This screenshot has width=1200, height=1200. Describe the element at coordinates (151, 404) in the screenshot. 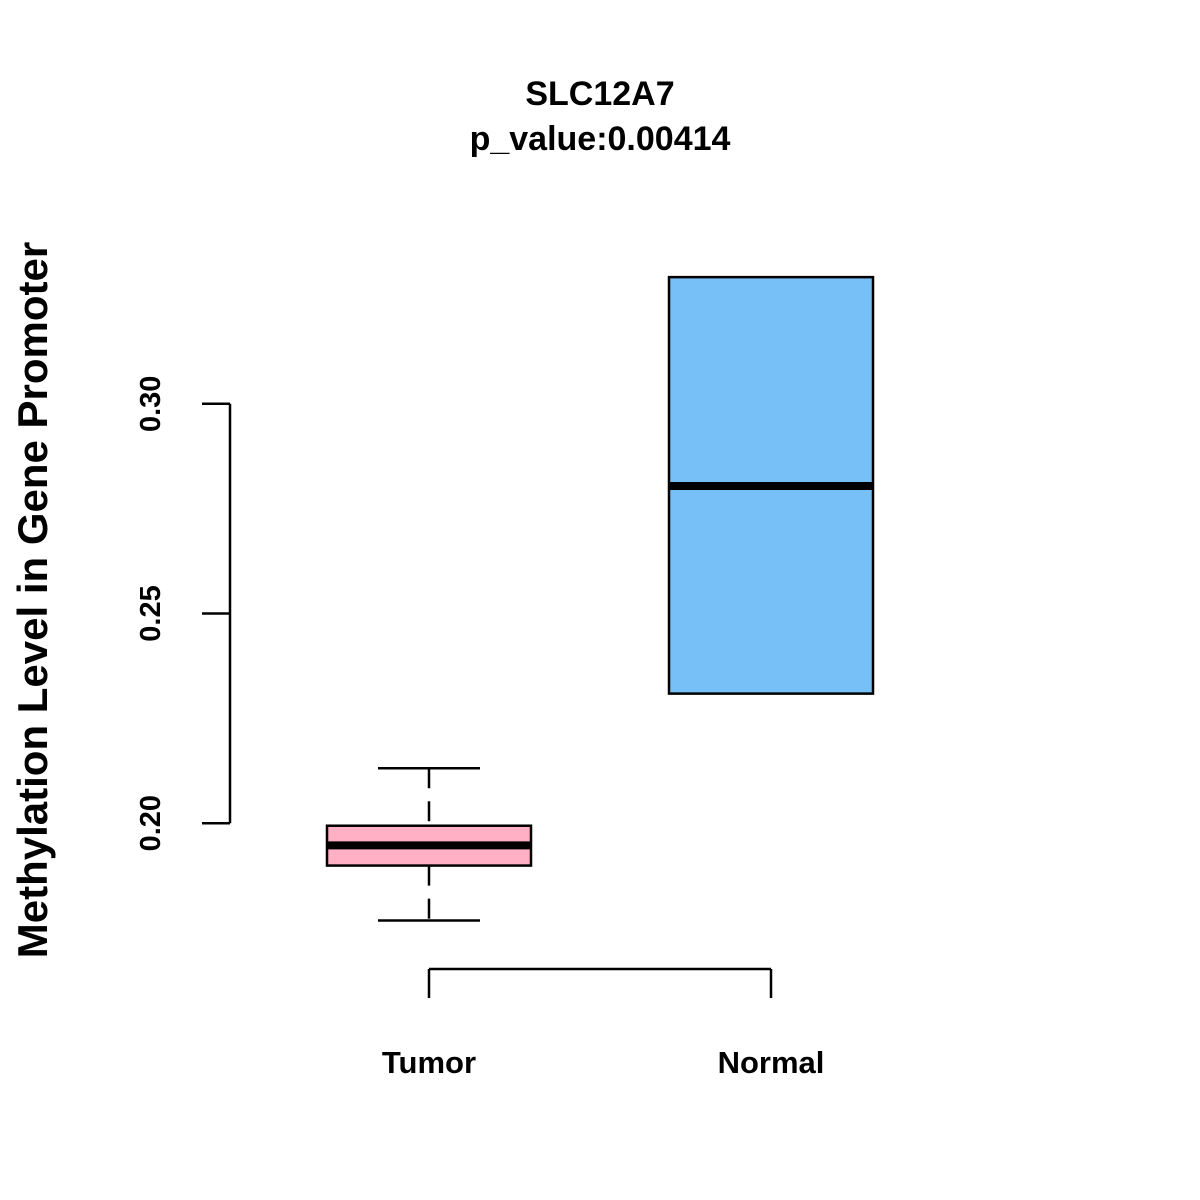

I see `y-tick-label: 0.30` at that location.